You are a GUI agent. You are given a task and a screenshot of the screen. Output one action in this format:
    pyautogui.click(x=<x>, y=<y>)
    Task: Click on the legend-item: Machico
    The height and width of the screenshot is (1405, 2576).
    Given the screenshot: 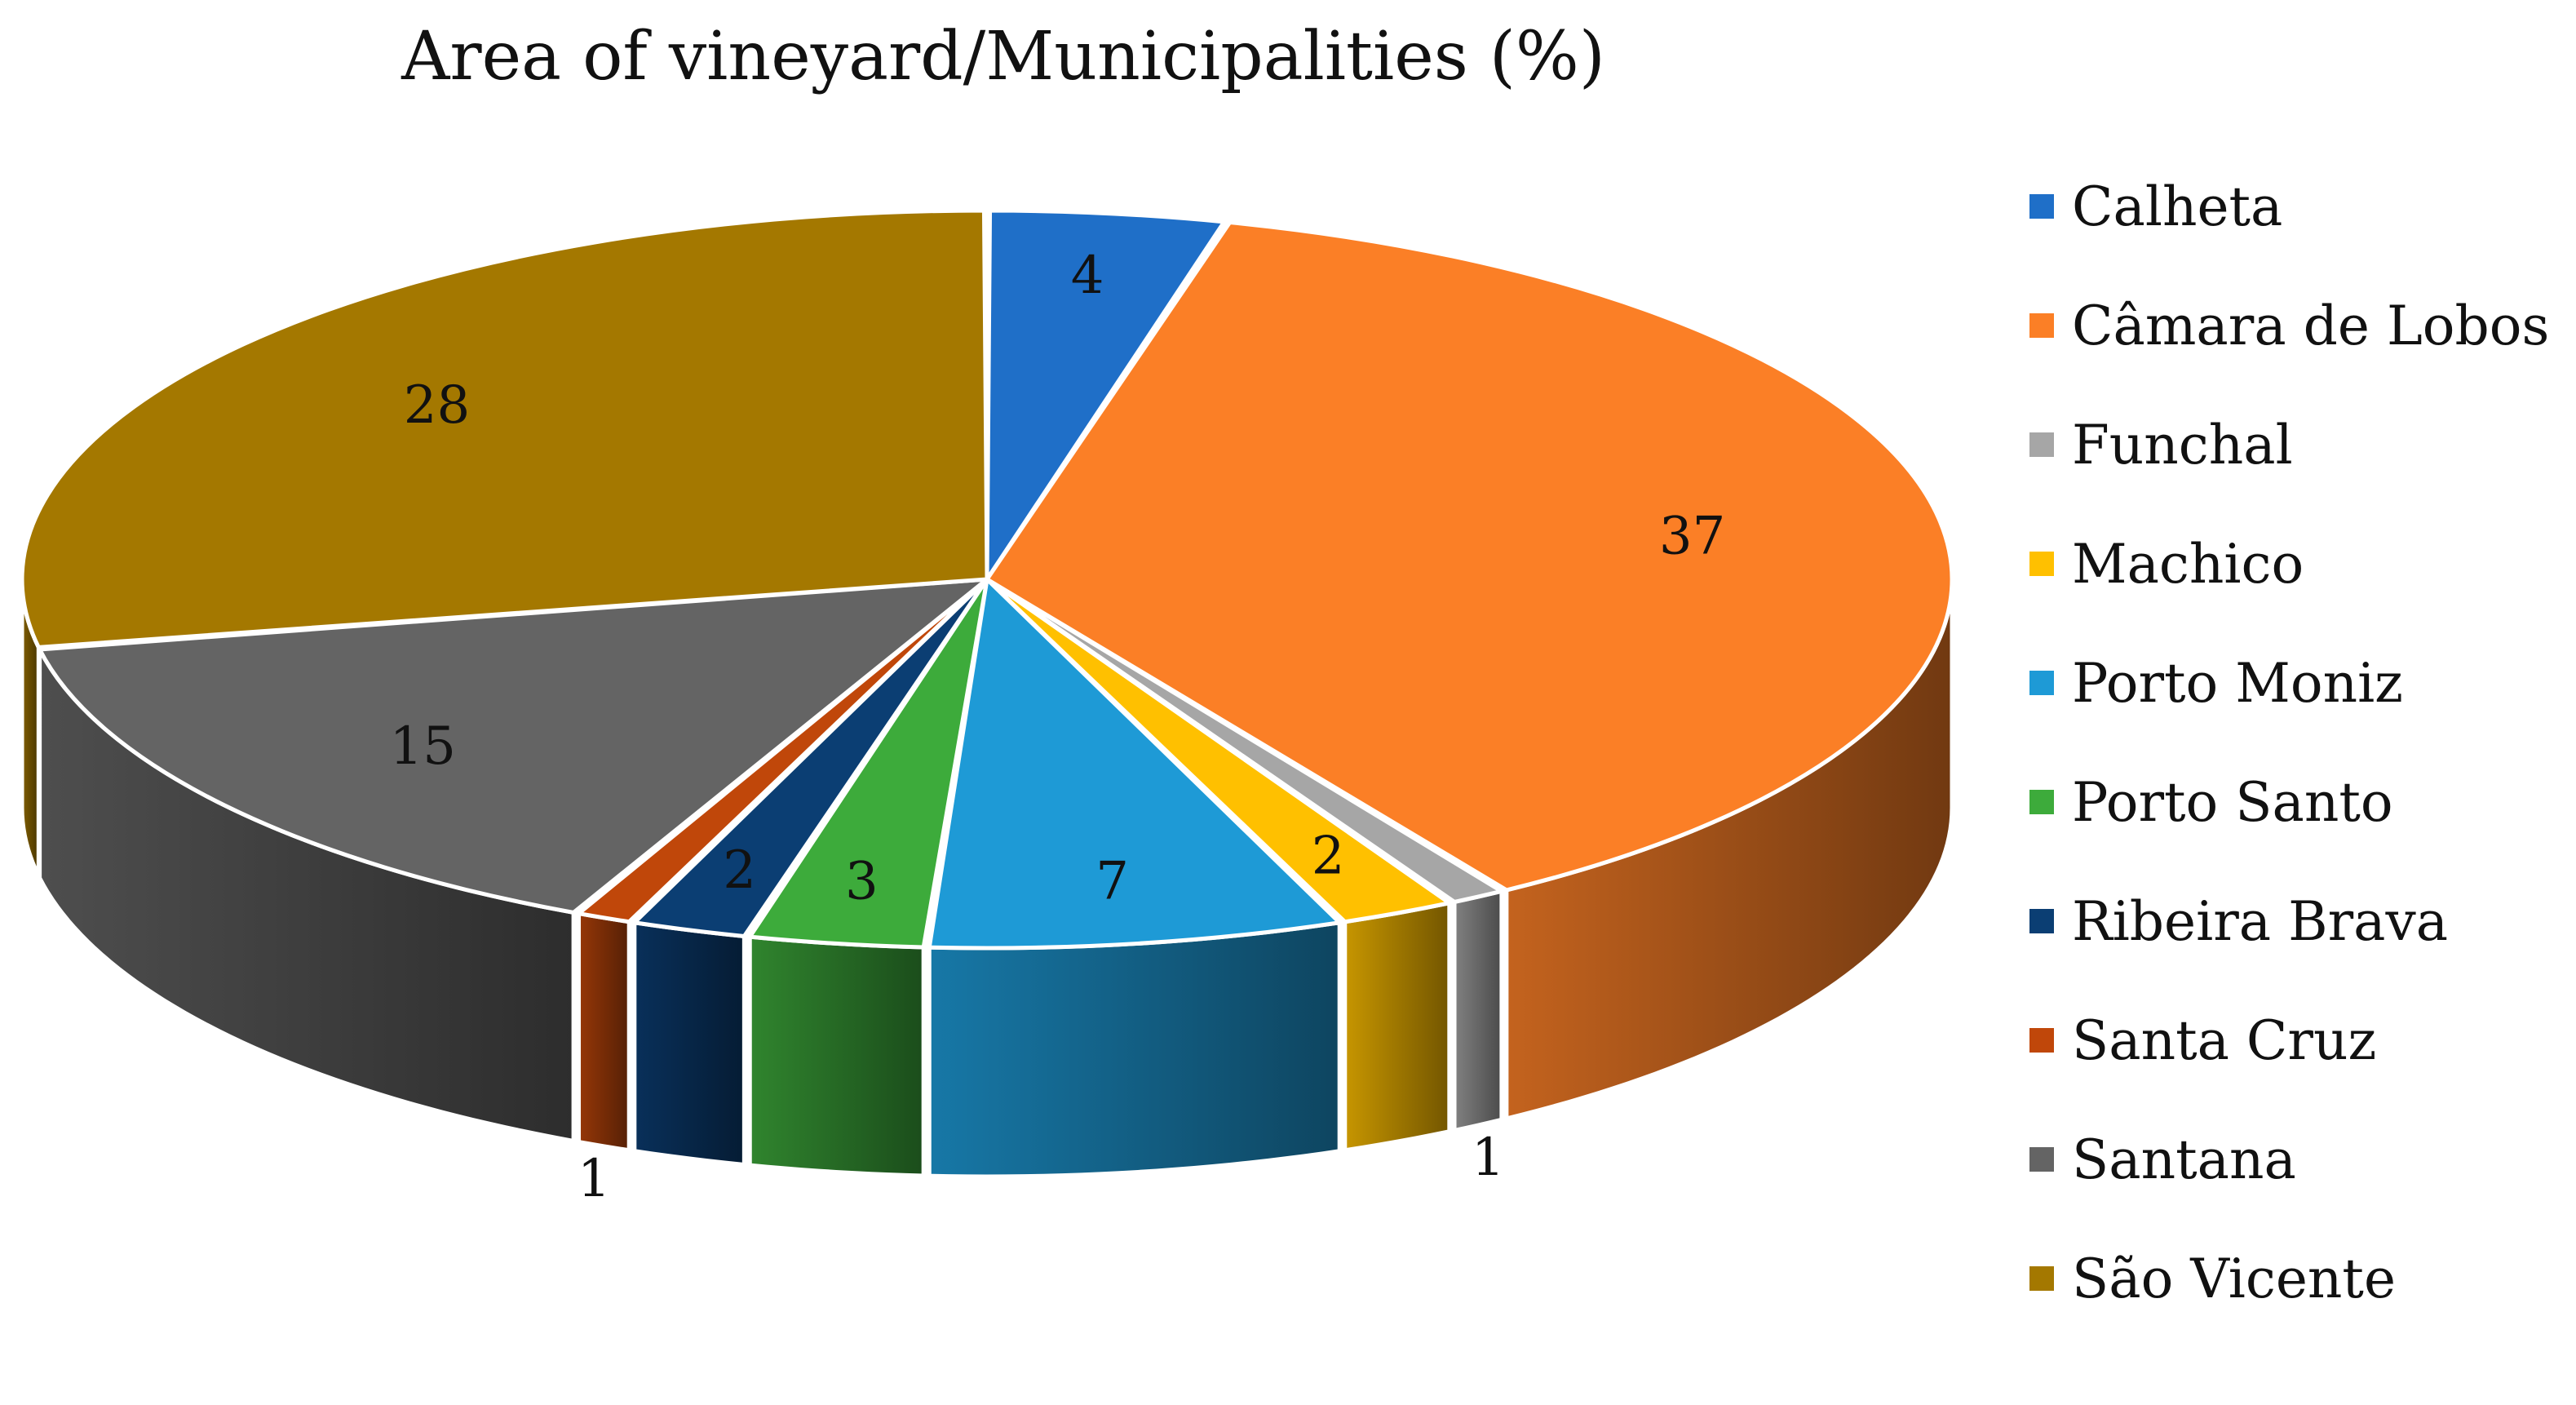 What is the action you would take?
    pyautogui.click(x=2298, y=563)
    